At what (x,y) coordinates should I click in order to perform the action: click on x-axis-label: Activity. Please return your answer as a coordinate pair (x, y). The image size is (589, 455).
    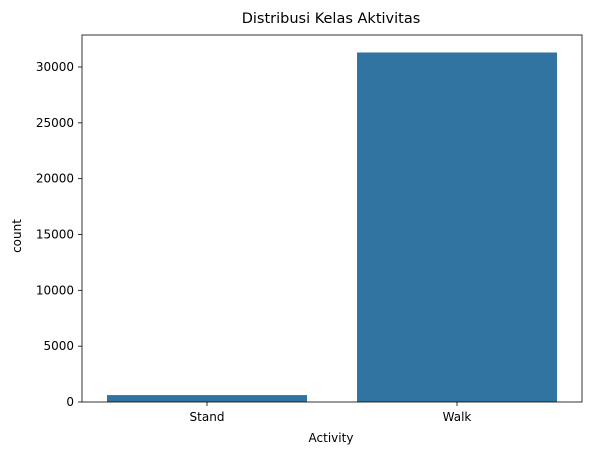
    Looking at the image, I should click on (331, 438).